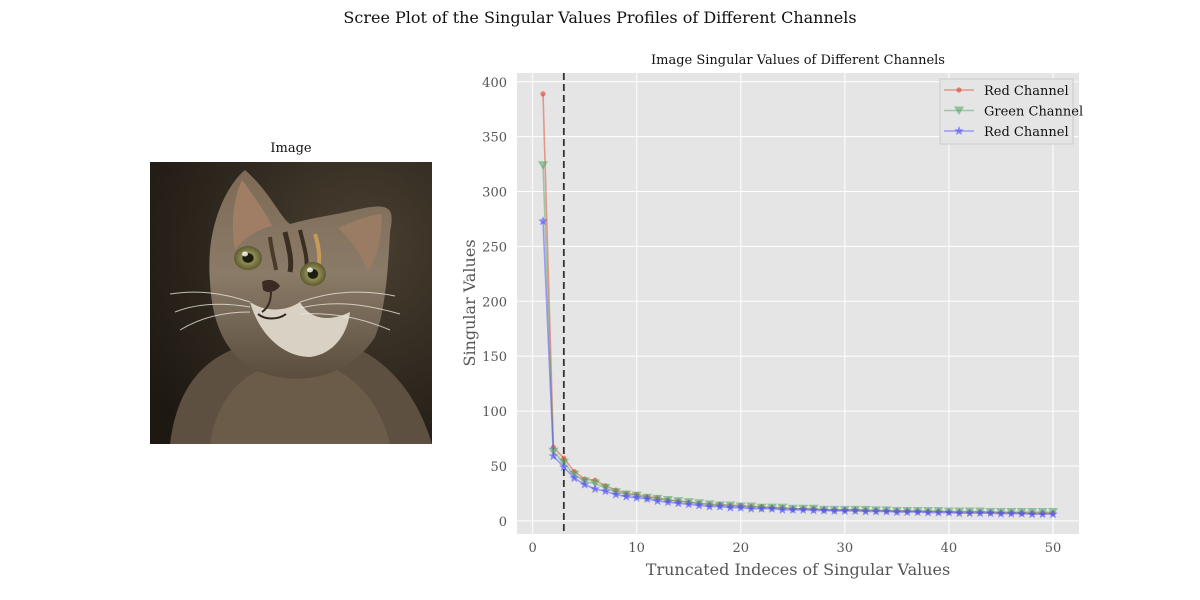 The height and width of the screenshot is (600, 1200). Describe the element at coordinates (494, 83) in the screenshot. I see `y-tick-label: 400` at that location.